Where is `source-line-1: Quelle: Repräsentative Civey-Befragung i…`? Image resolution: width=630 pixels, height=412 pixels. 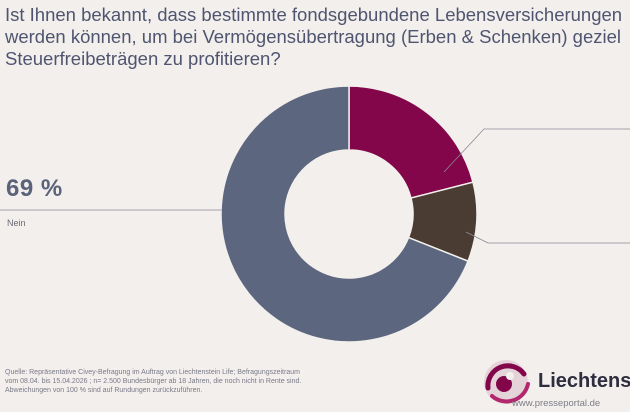
source-line-1: Quelle: Repräsentative Civey-Befragung i… is located at coordinates (152, 372).